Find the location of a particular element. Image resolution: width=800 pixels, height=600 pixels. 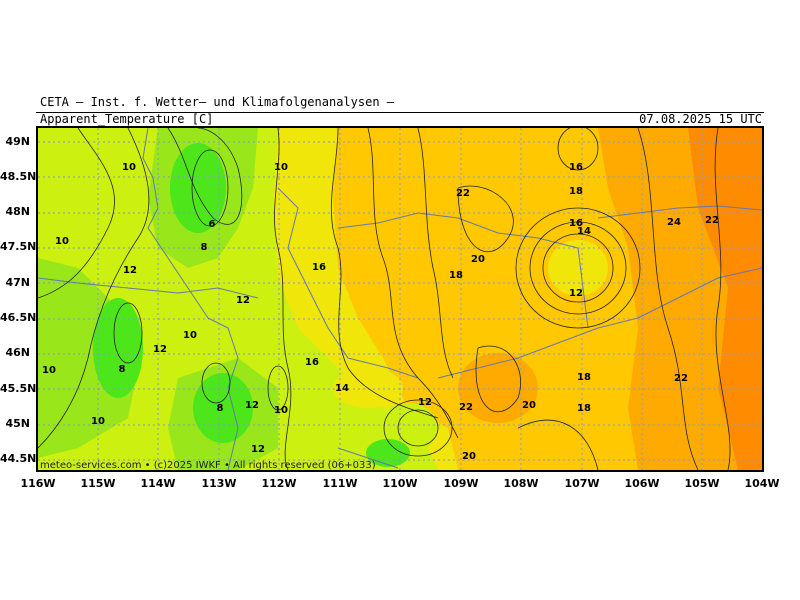

lat-label-46n: 46N is located at coordinates (17, 352).